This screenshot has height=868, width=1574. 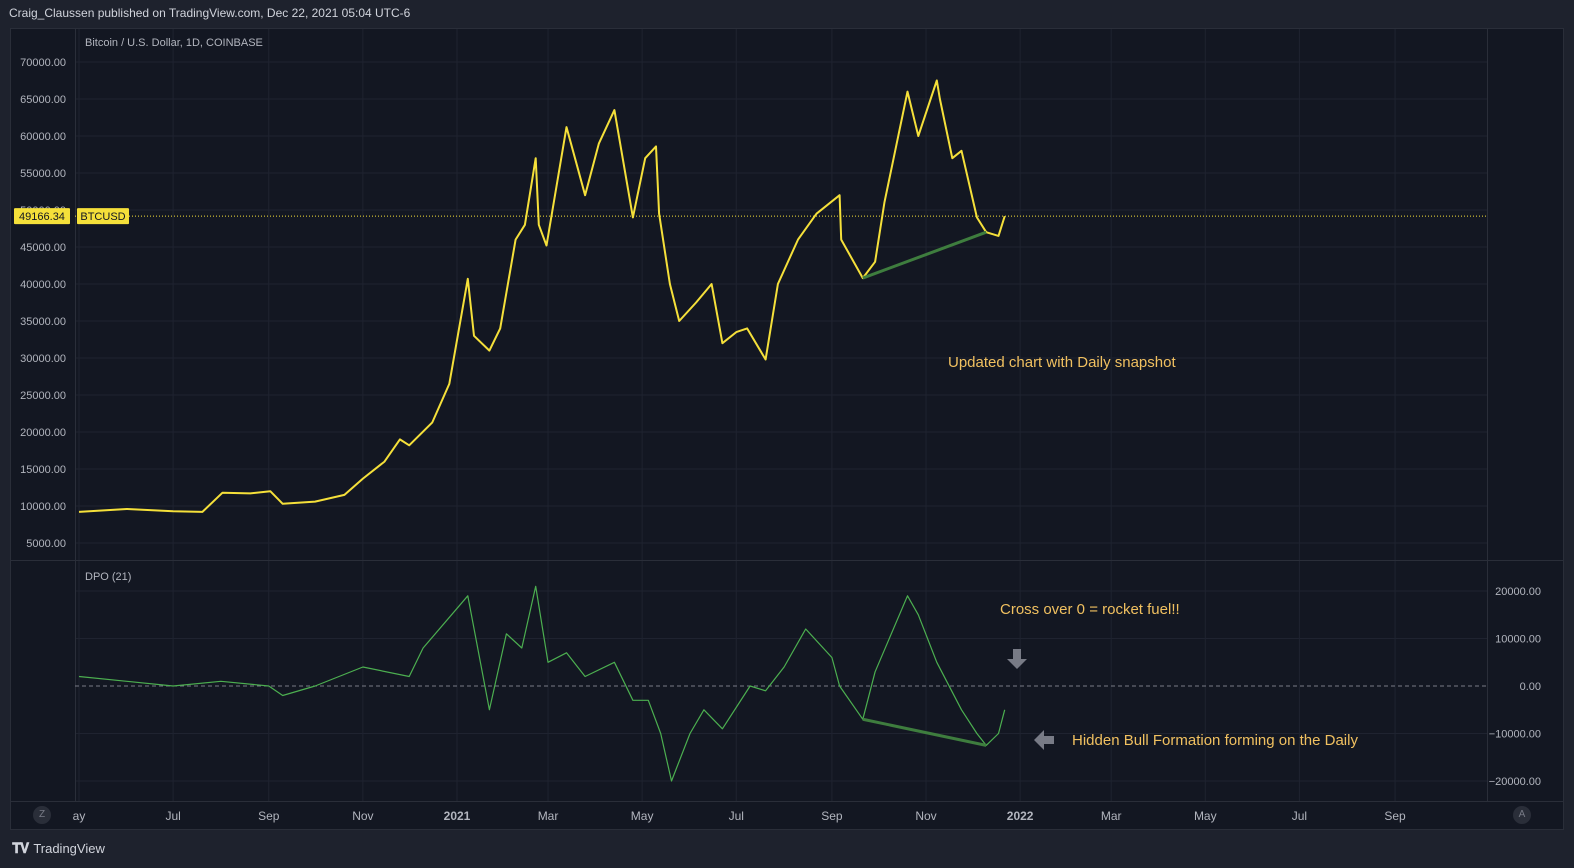 What do you see at coordinates (43, 285) in the screenshot?
I see `price-tick-label: 40000.00` at bounding box center [43, 285].